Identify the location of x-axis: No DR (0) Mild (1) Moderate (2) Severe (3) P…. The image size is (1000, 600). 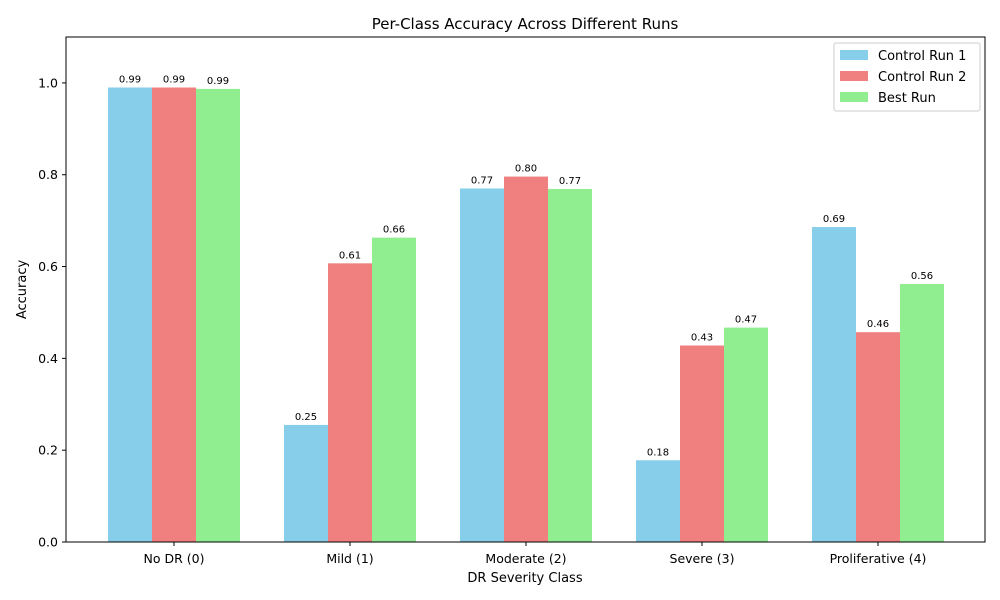
(535, 554).